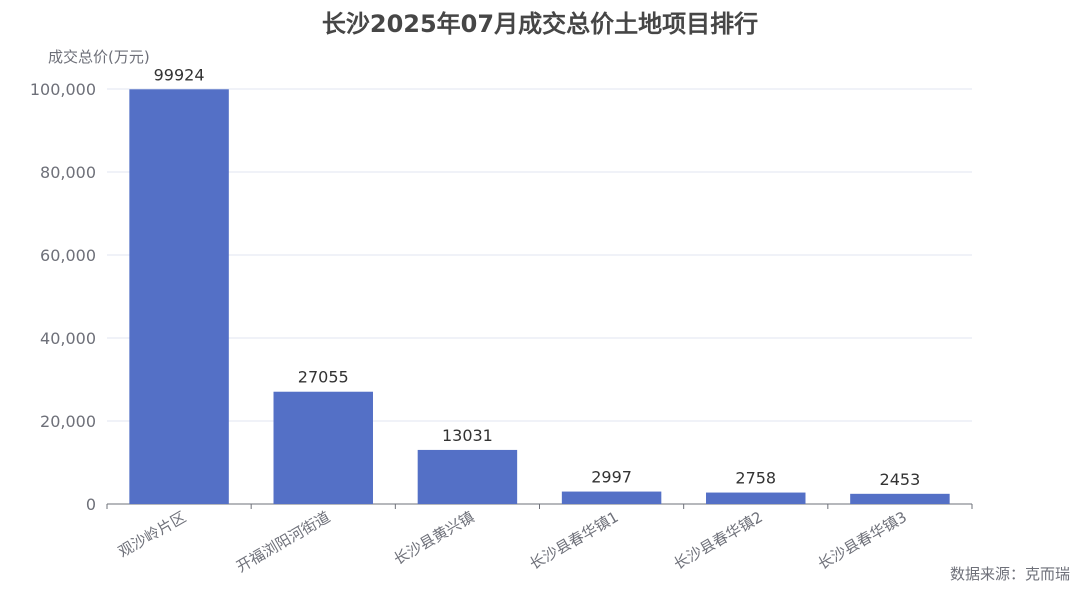 The height and width of the screenshot is (593, 1080). What do you see at coordinates (1009, 574) in the screenshot?
I see `data-source-note: 数据来源：克而瑞` at bounding box center [1009, 574].